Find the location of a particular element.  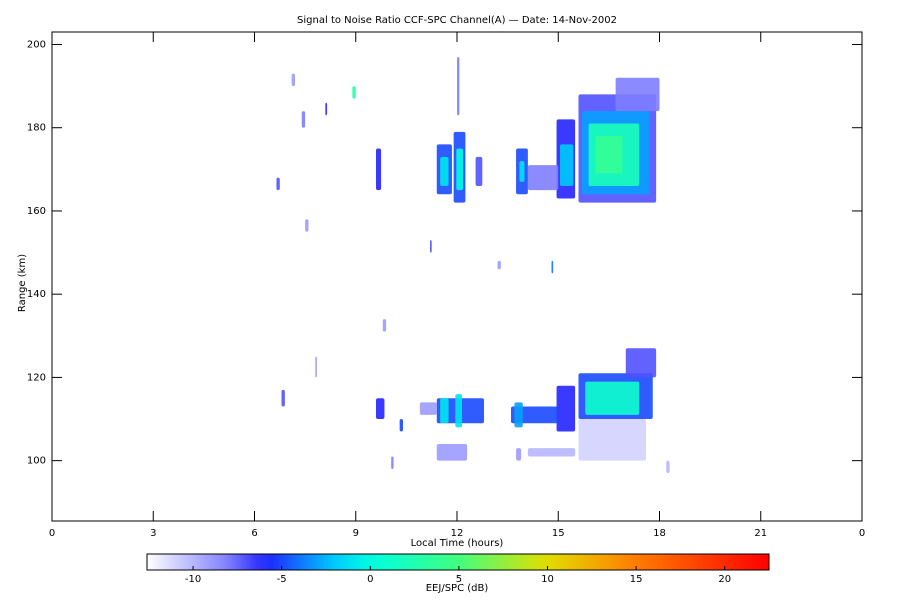

x-tick-label: 3 is located at coordinates (153, 533).